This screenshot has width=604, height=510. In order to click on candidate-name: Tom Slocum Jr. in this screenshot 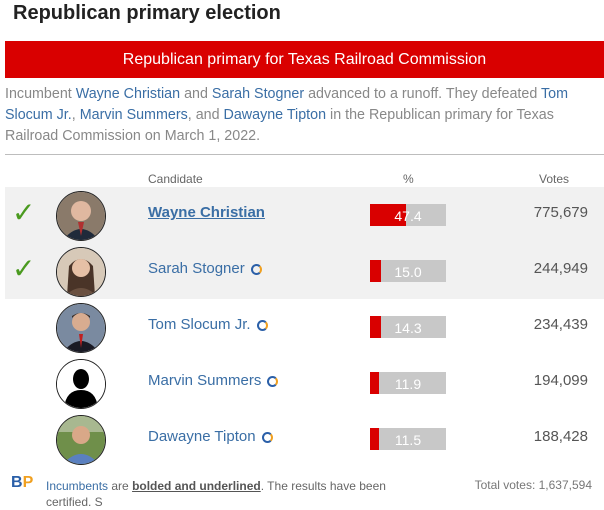, I will do `click(199, 324)`.